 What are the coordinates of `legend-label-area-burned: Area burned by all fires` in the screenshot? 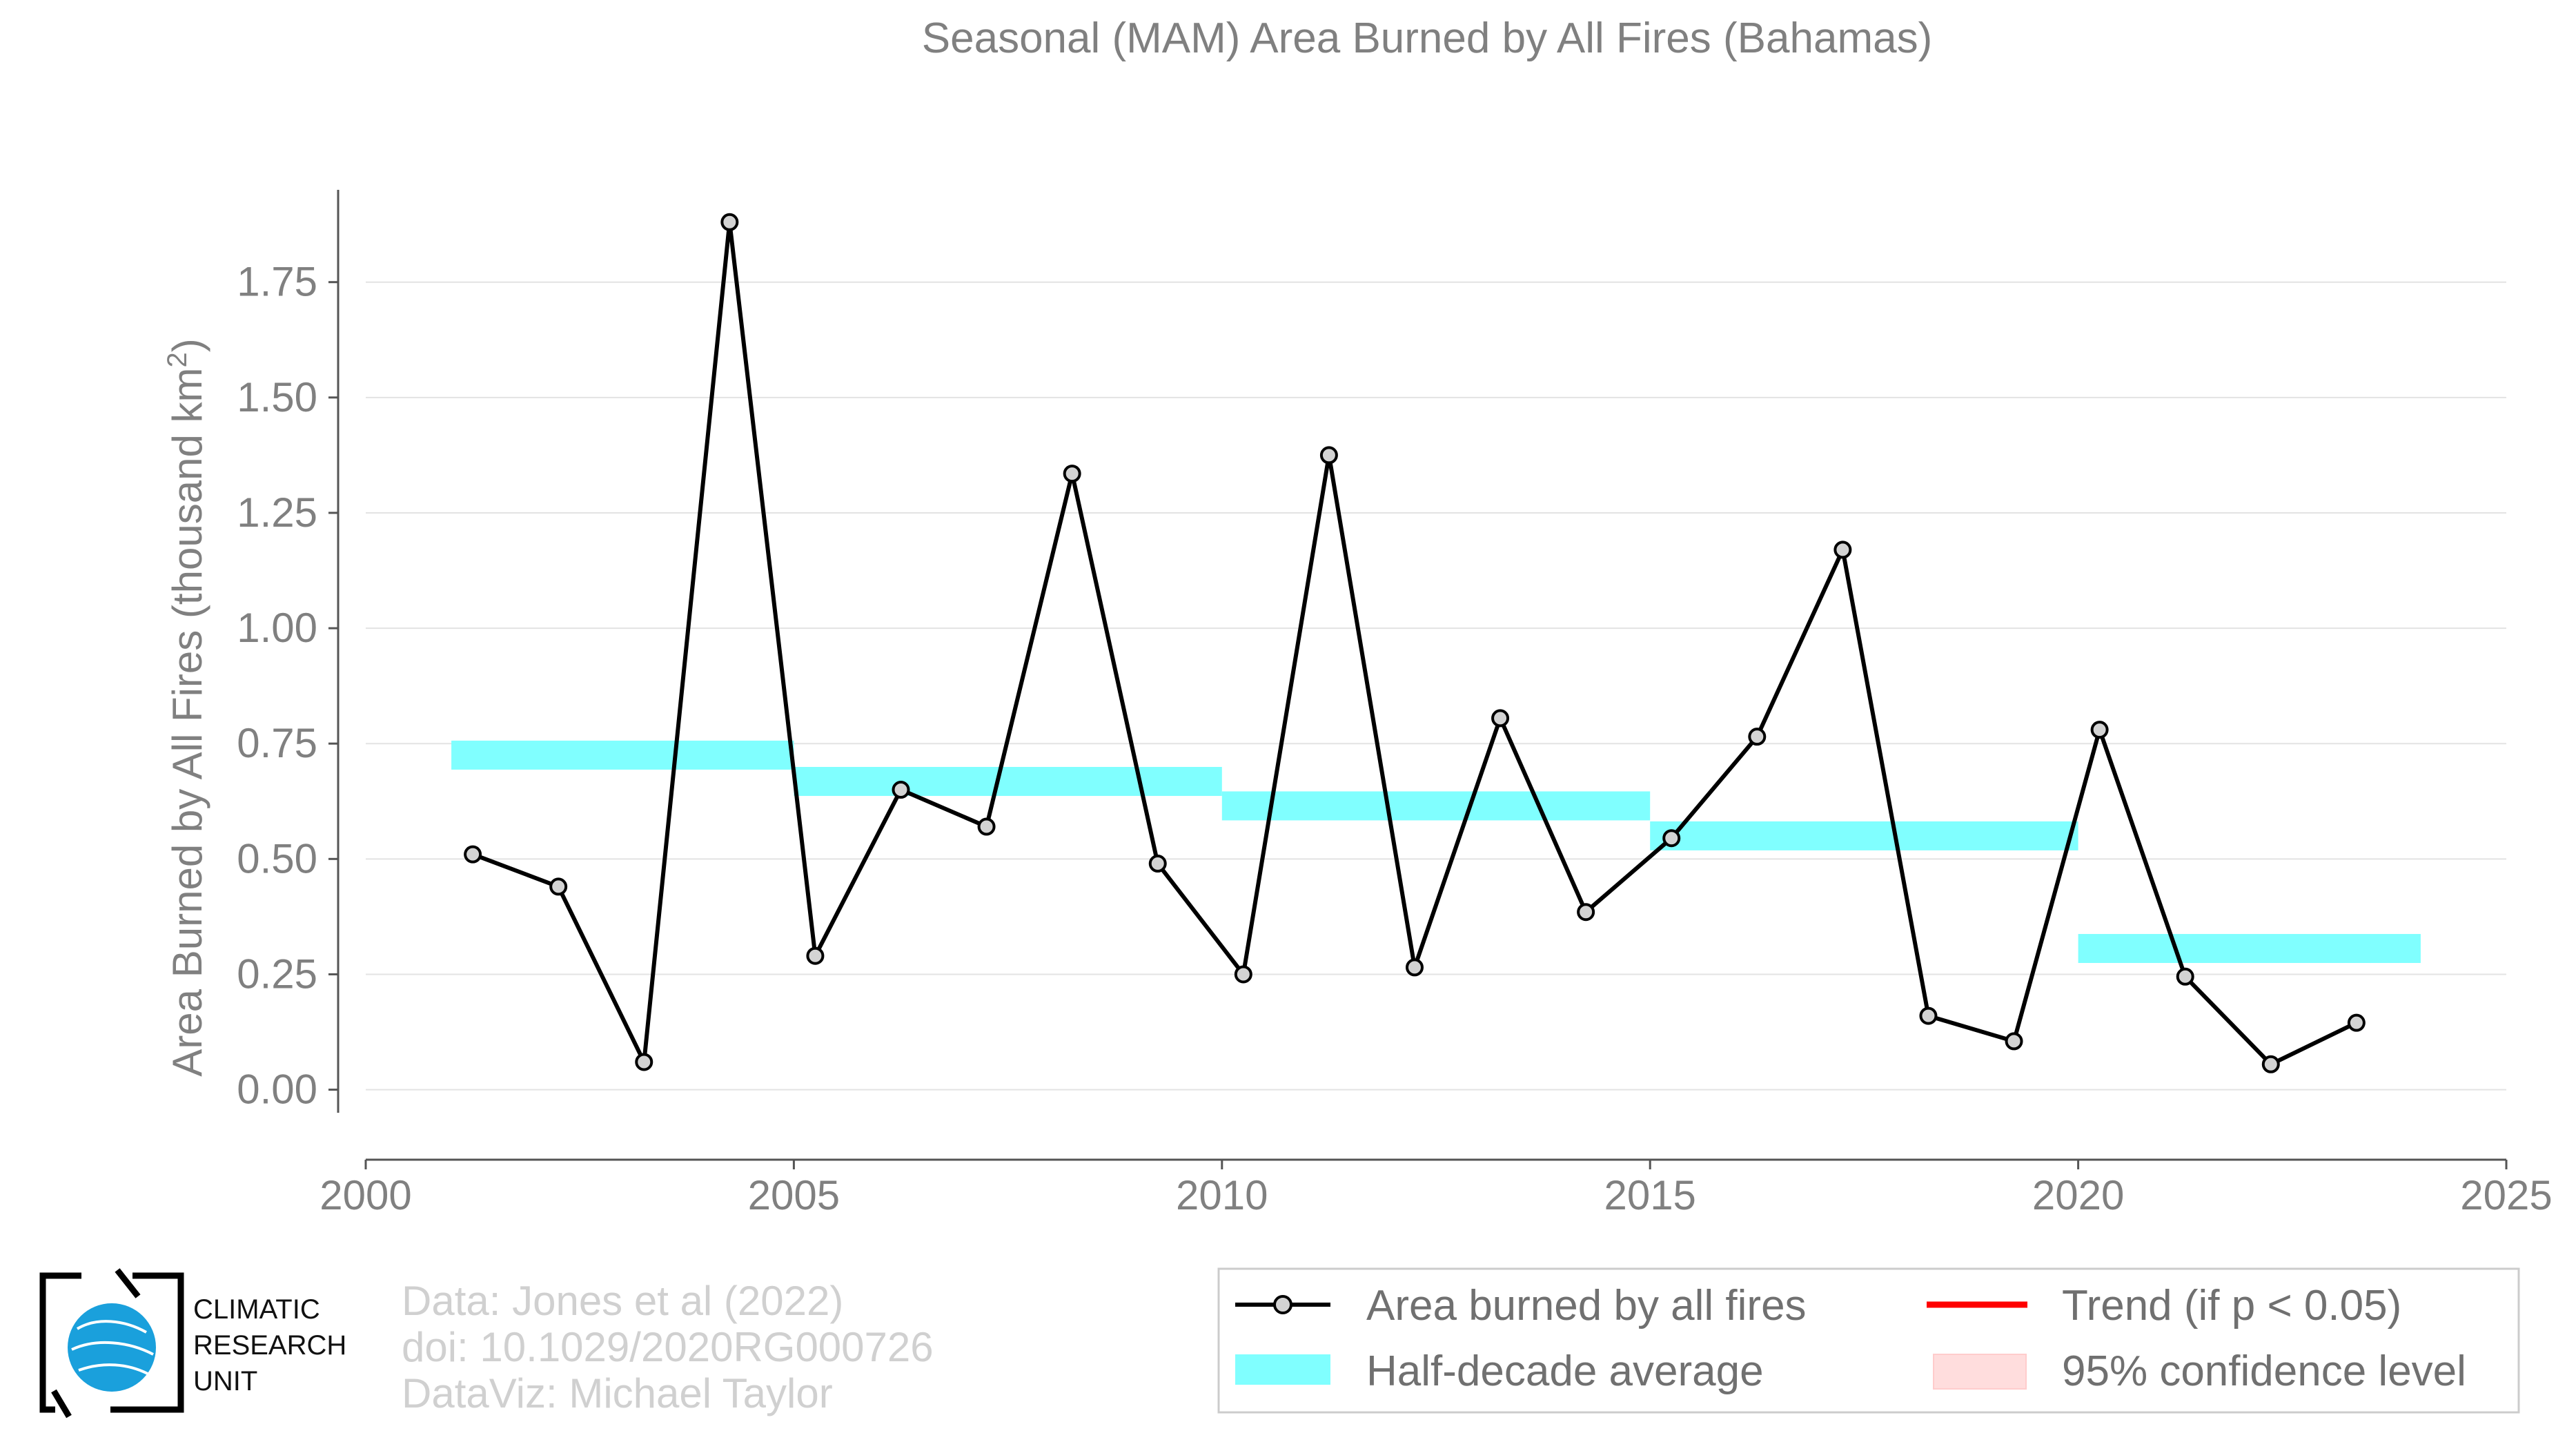 It's located at (1586, 1306).